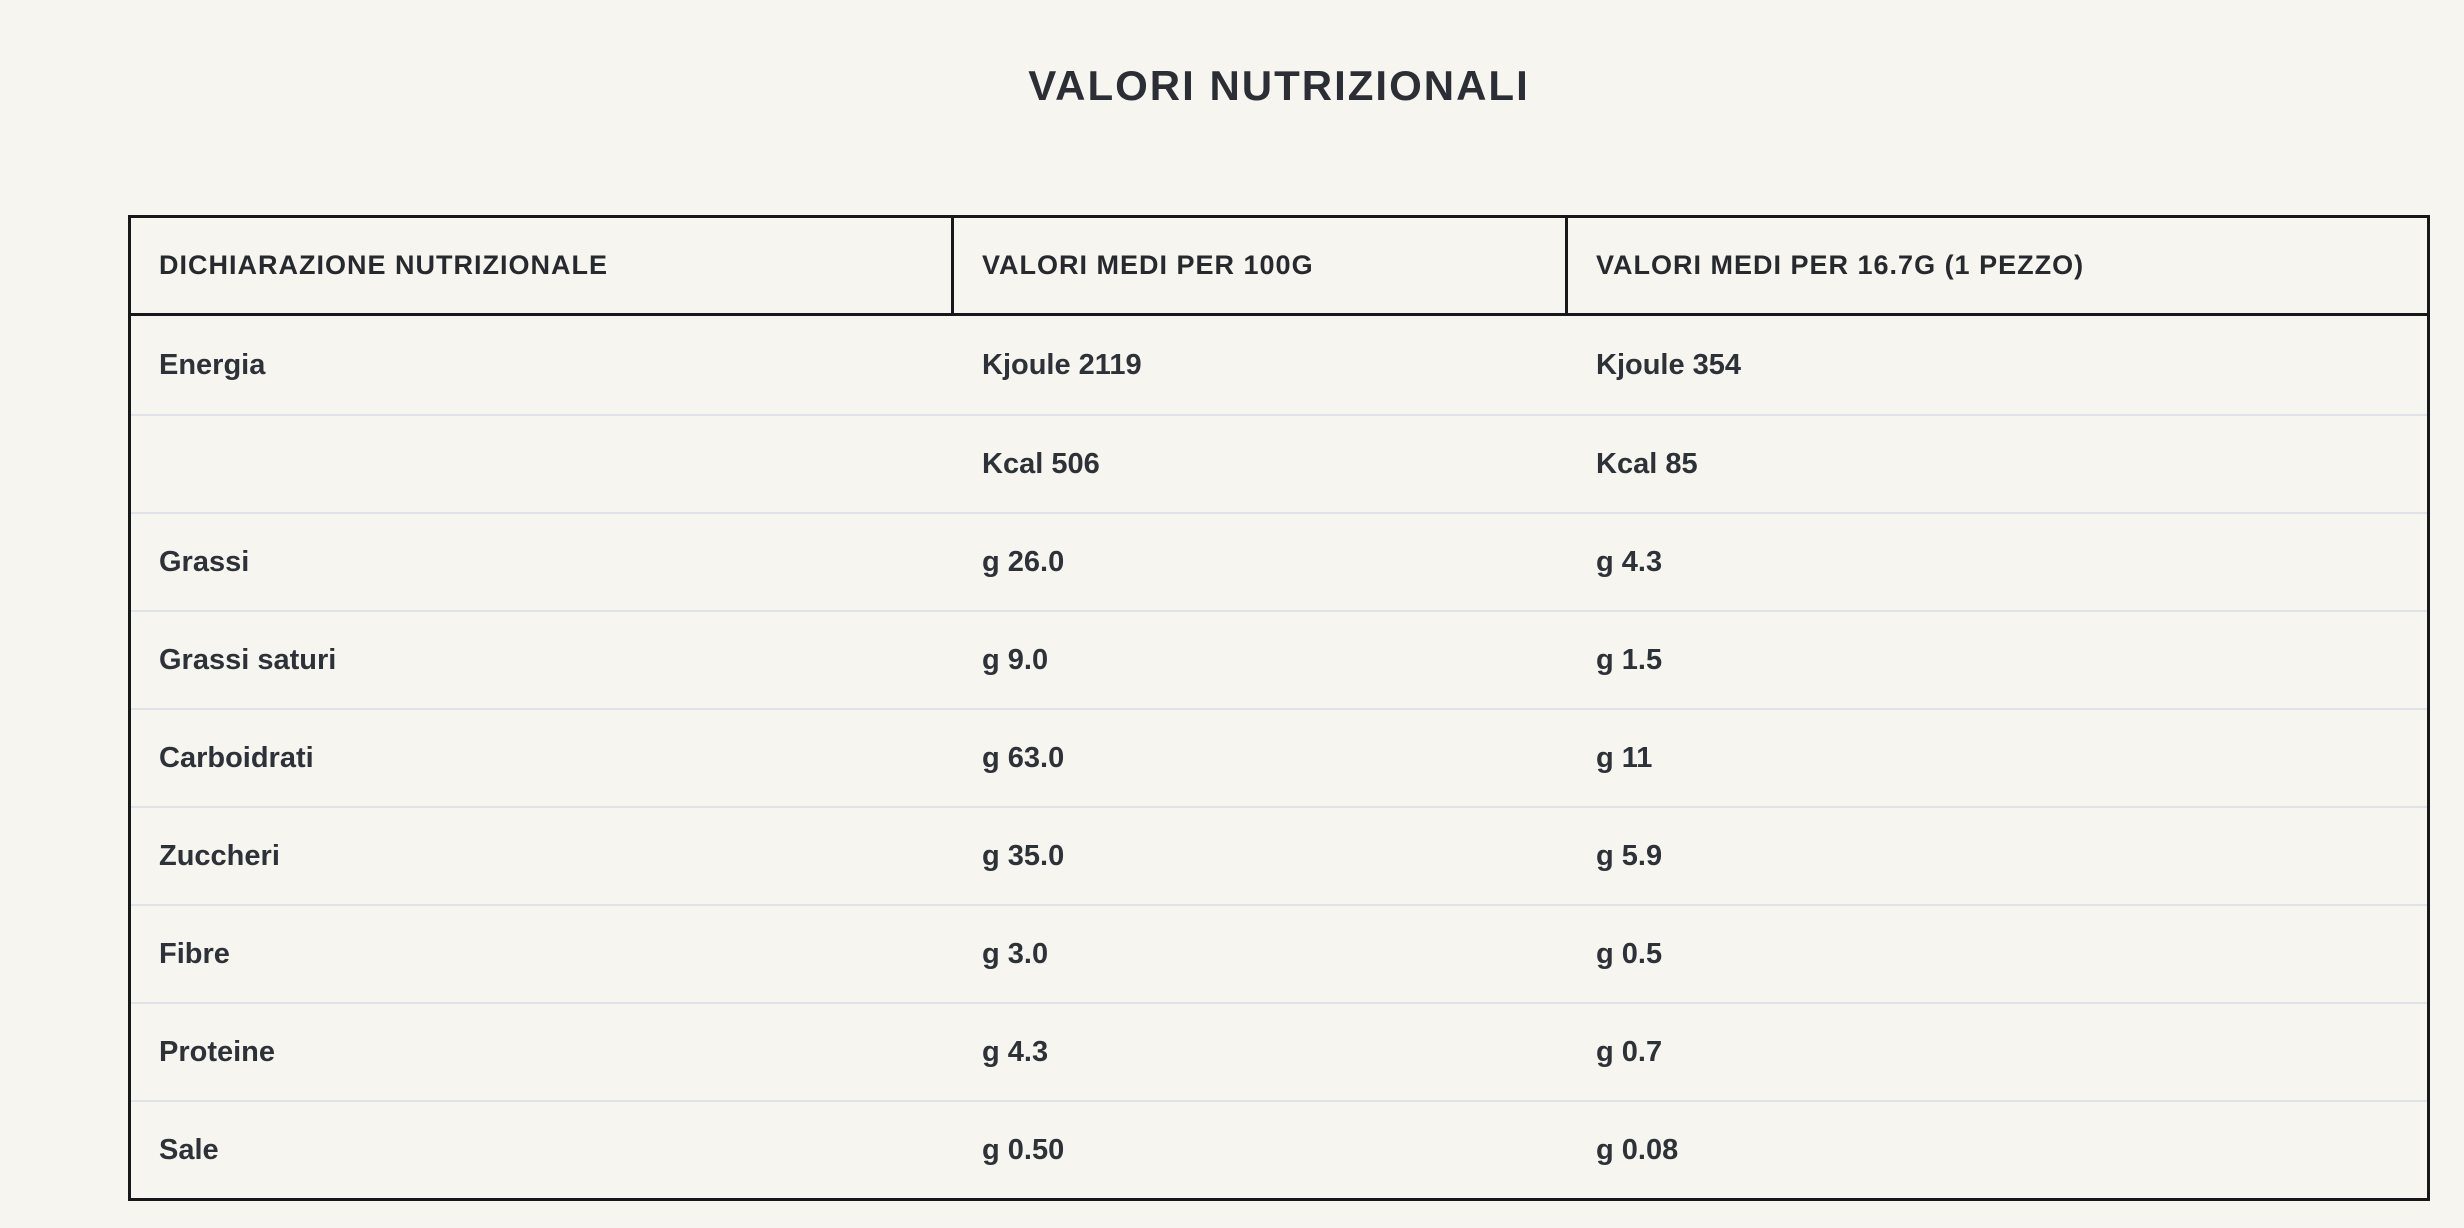  What do you see at coordinates (1015, 1051) in the screenshot?
I see `row-value-100g: g 4.3` at bounding box center [1015, 1051].